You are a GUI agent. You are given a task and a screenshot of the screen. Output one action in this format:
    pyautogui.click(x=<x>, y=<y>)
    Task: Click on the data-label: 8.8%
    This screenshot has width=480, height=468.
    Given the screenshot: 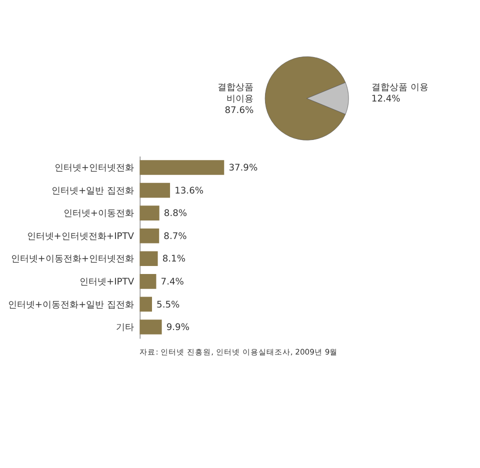 What is the action you would take?
    pyautogui.click(x=176, y=214)
    